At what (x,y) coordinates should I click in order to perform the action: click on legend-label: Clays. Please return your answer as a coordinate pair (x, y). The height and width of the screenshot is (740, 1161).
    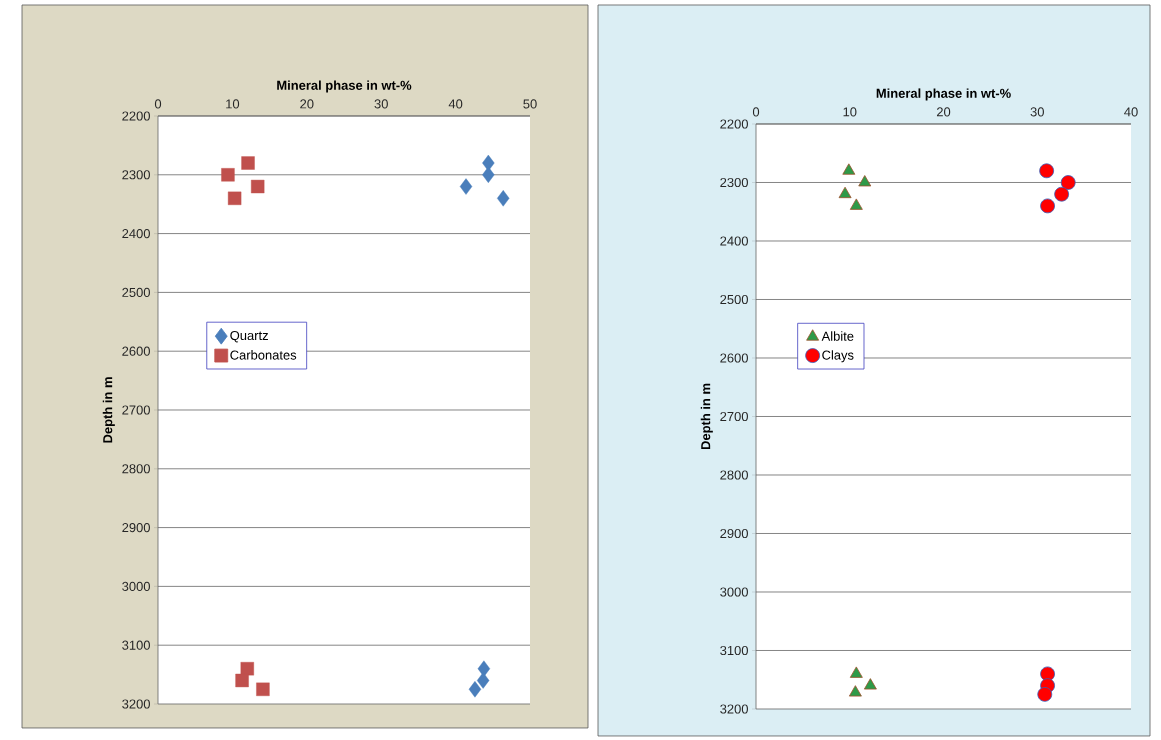
    Looking at the image, I should click on (838, 356).